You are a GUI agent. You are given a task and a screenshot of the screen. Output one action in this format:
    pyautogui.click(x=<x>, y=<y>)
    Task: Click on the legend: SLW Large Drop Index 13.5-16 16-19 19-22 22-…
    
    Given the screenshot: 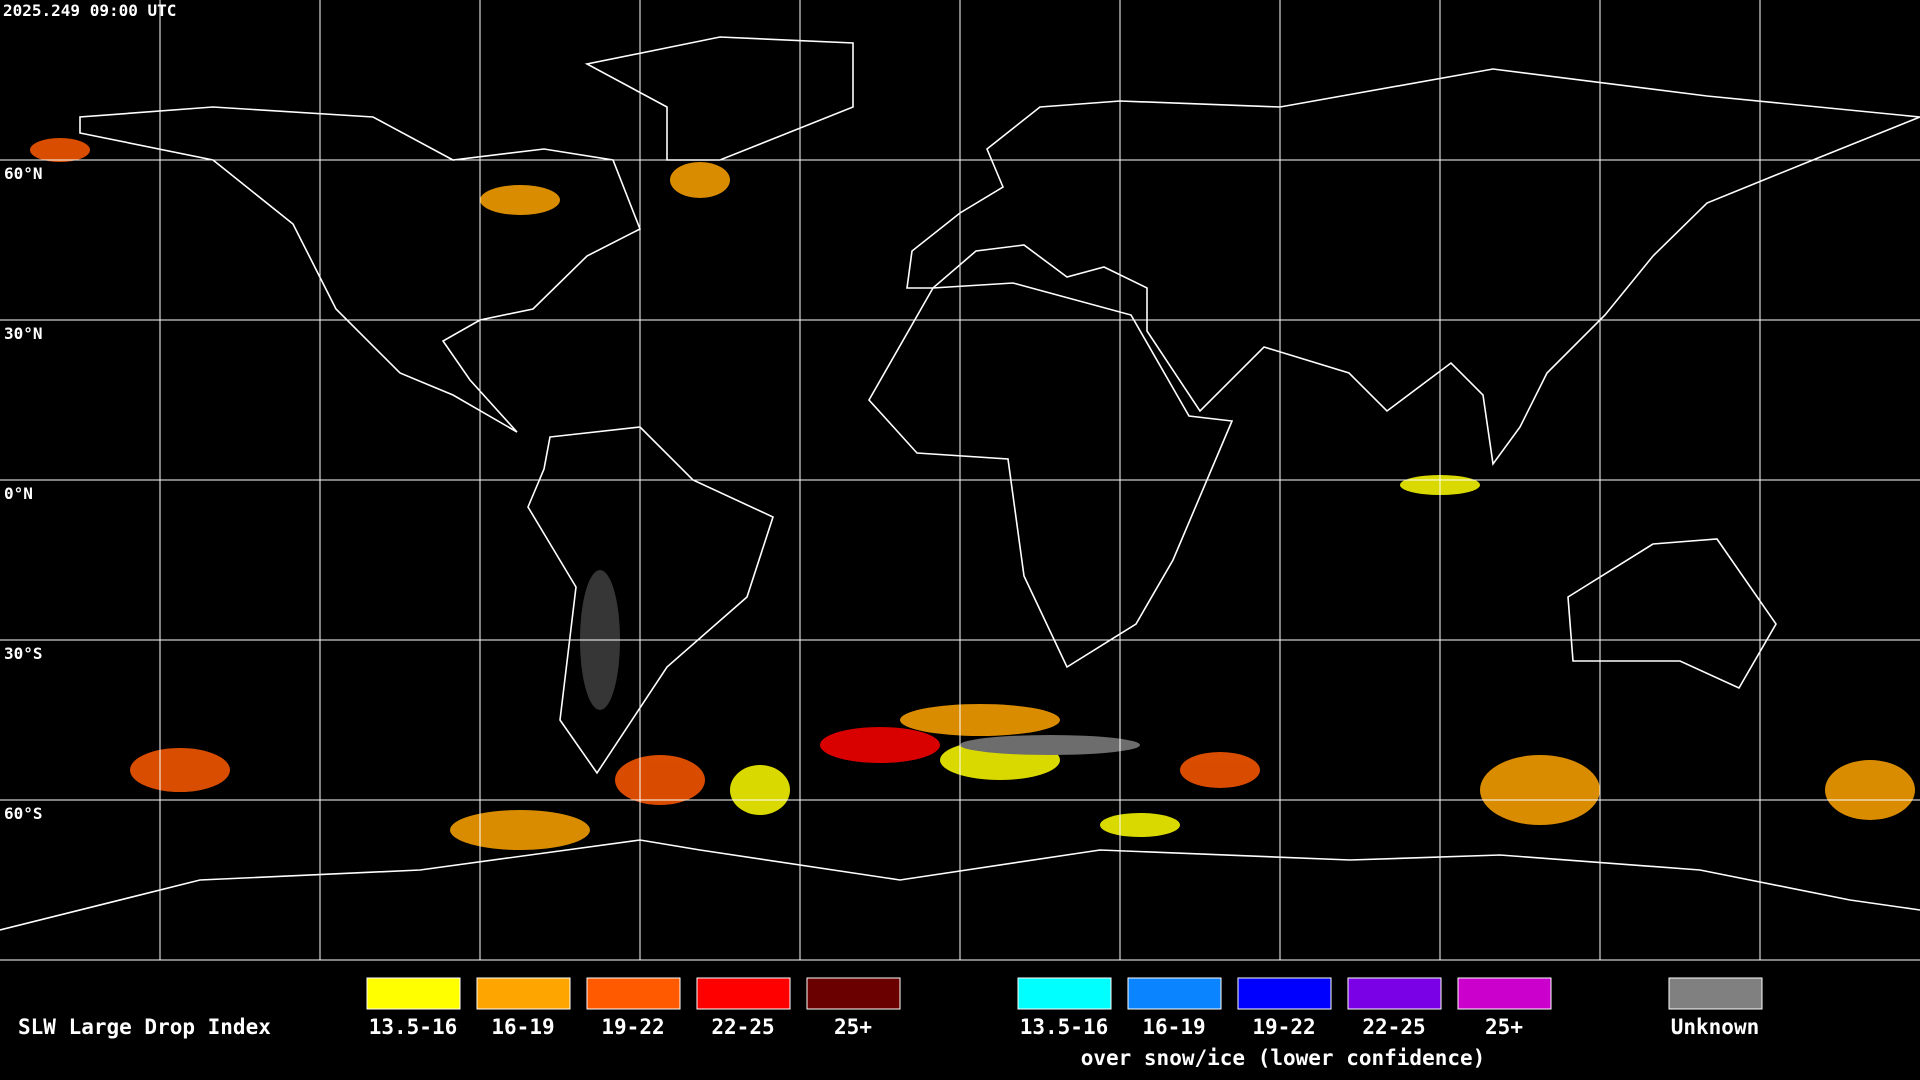 What is the action you would take?
    pyautogui.click(x=890, y=1023)
    